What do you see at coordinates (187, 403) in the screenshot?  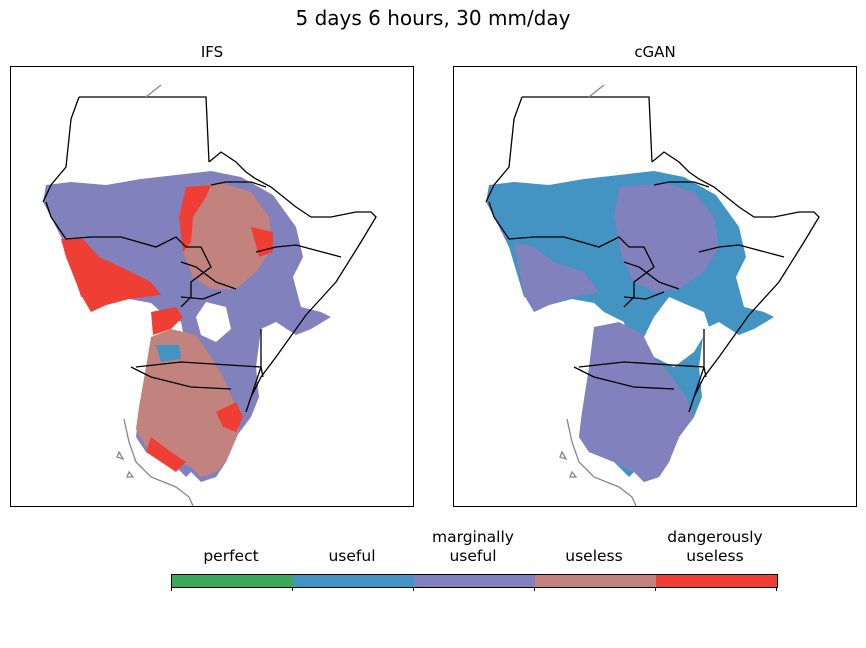 I see `ifs-region-useless-south` at bounding box center [187, 403].